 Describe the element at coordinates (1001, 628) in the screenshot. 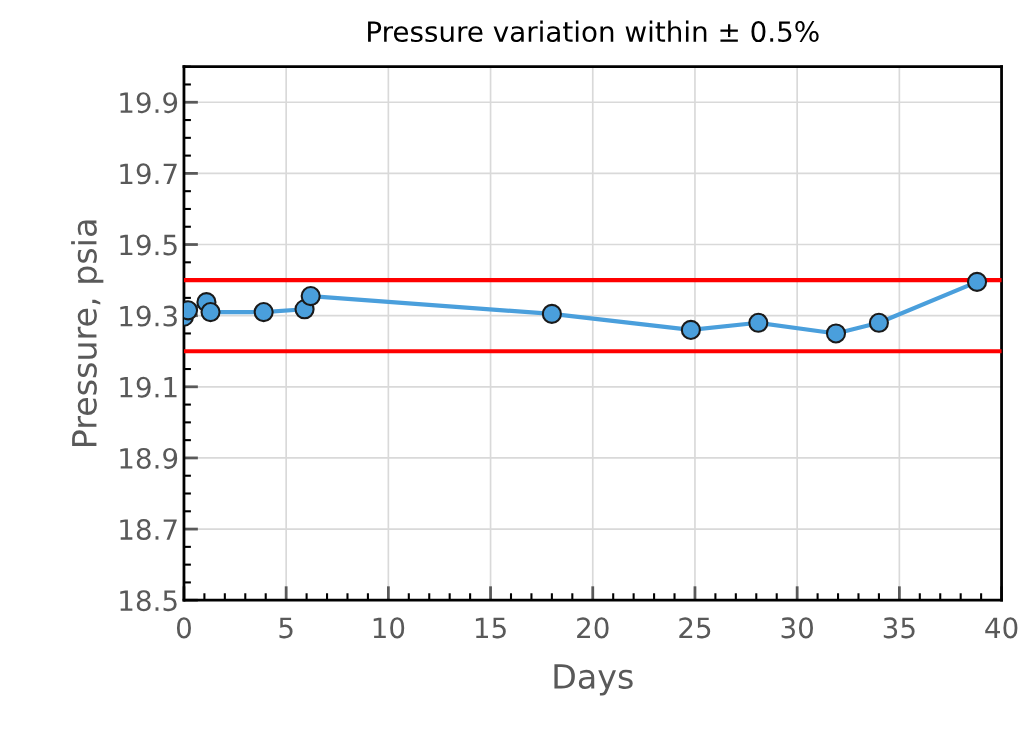

I see `x-tick-label: 40` at that location.